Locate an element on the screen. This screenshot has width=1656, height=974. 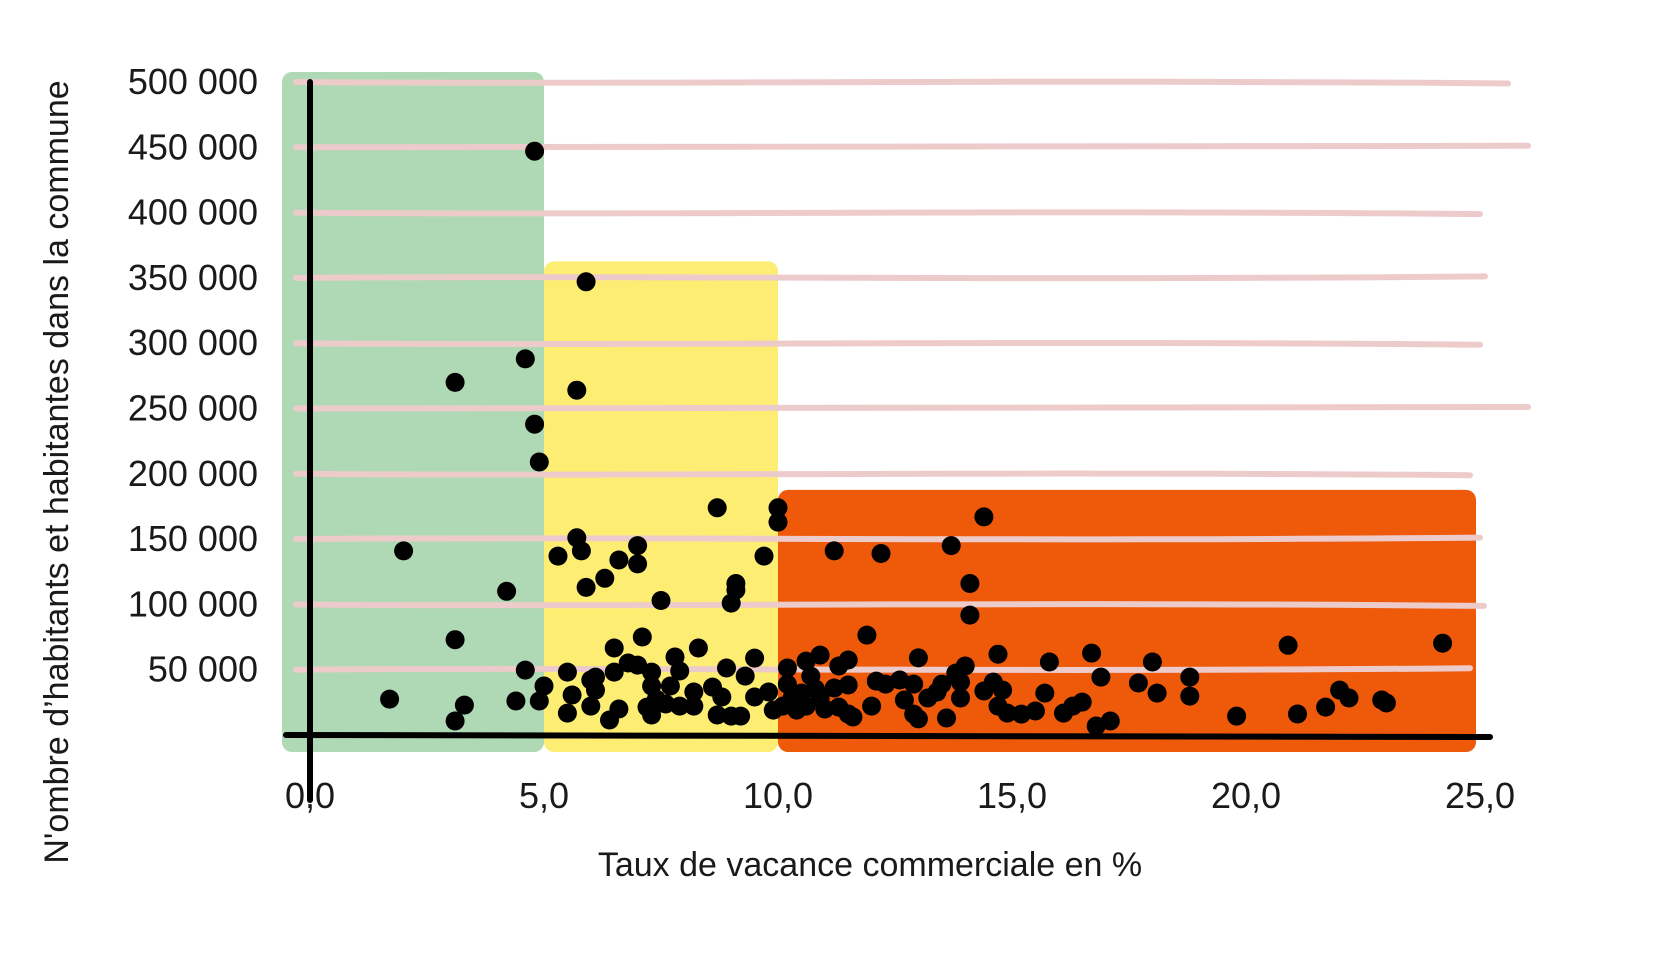
x-tick-labels: 0,0 5,0 10,0 15,0 20,0 25,0 is located at coordinates (900, 795).